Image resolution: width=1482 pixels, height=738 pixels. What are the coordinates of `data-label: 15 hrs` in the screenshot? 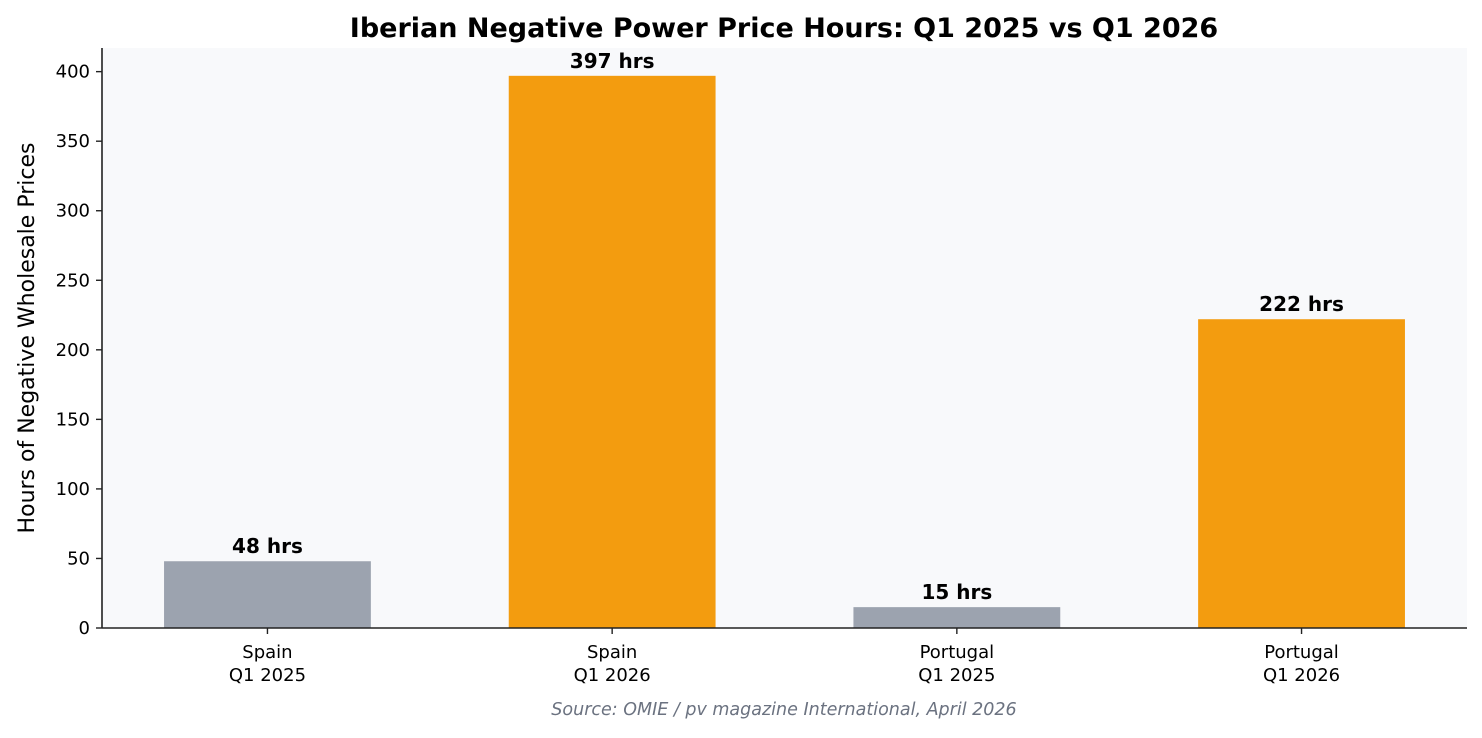 It's located at (956, 592).